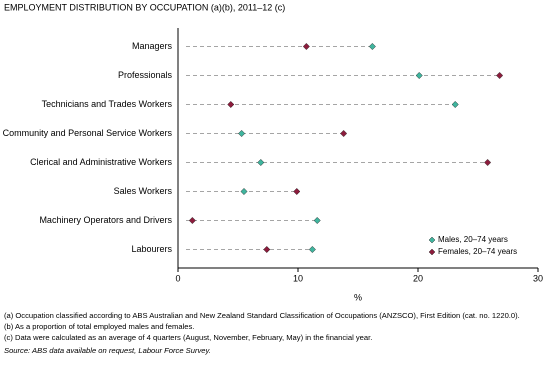 The image size is (548, 378). Describe the element at coordinates (418, 278) in the screenshot. I see `x-tick-label: 20` at that location.